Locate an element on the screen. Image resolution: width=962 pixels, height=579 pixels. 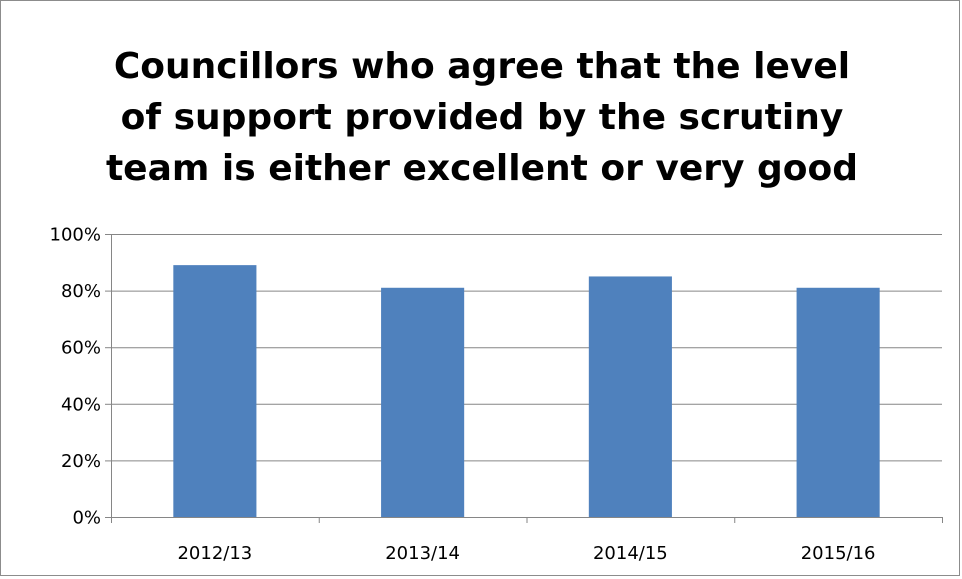
y-tick-label: 0% is located at coordinates (86, 518).